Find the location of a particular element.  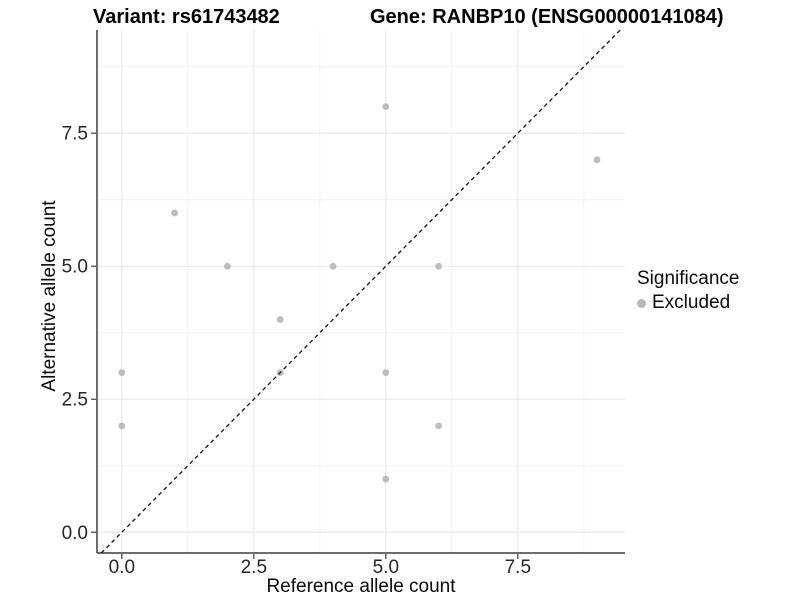

x-tick-label: 7.5 is located at coordinates (518, 567).